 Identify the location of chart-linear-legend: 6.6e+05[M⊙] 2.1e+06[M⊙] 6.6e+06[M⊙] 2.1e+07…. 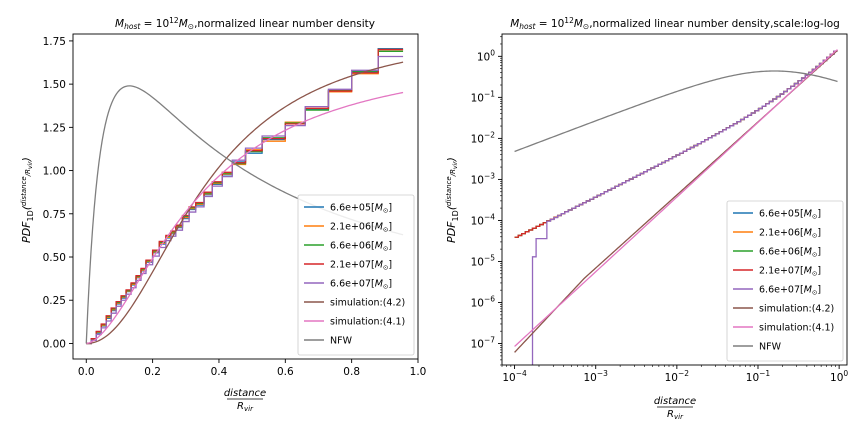
(356, 275).